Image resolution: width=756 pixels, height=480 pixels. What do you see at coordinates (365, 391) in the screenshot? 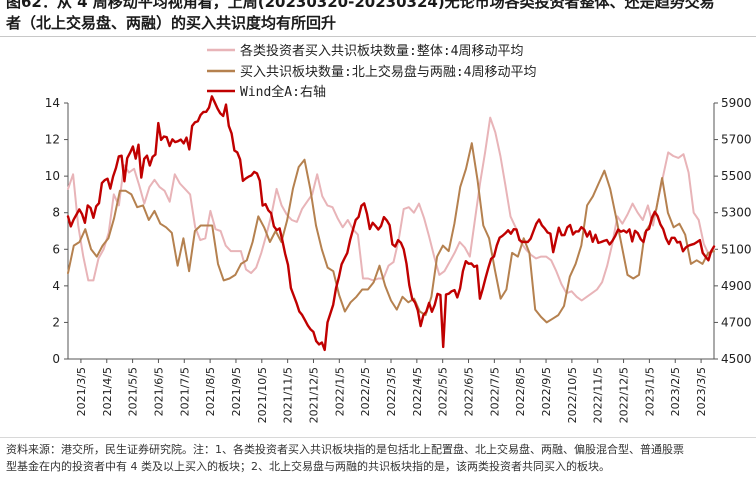
I see `x-axis-tick-label: 2022/2/5` at bounding box center [365, 391].